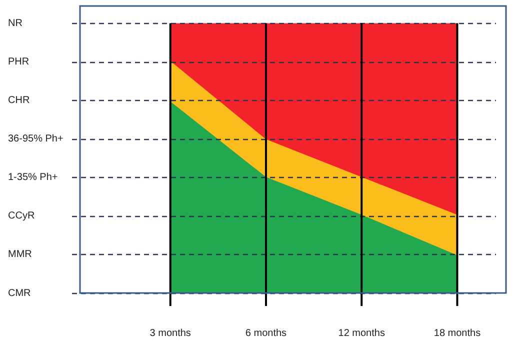 Image resolution: width=520 pixels, height=342 pixels. What do you see at coordinates (19, 62) in the screenshot?
I see `text: PHR` at bounding box center [19, 62].